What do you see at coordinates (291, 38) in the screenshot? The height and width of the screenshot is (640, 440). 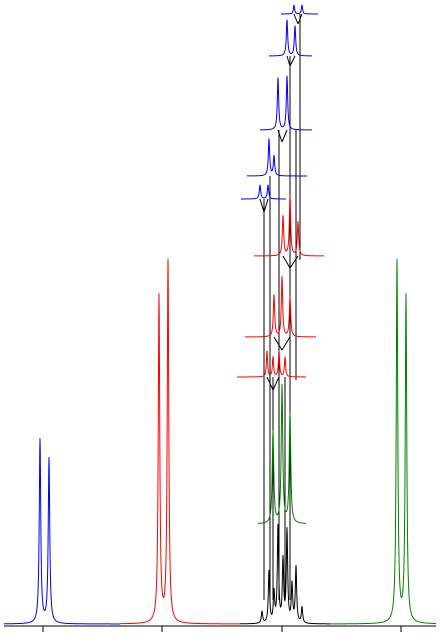 I see `tree-level-8-trace` at bounding box center [291, 38].